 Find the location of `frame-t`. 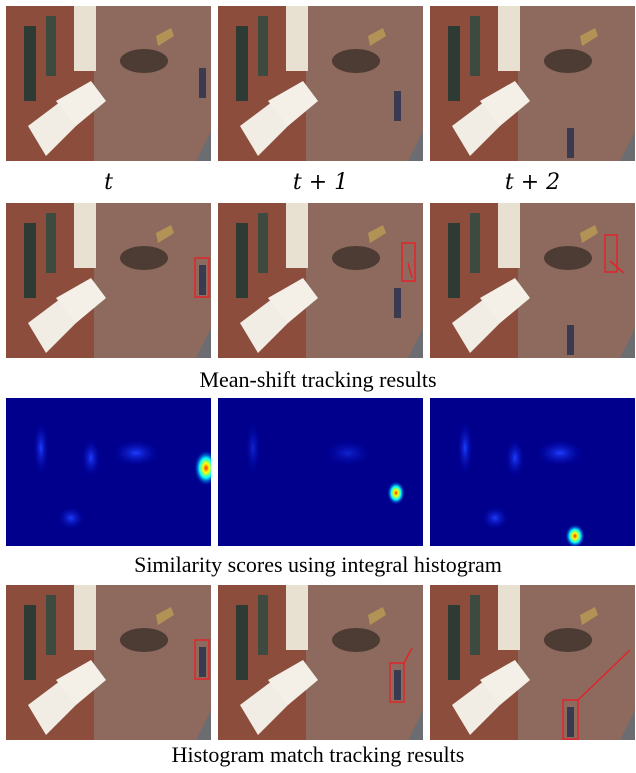

frame-t is located at coordinates (108, 83).